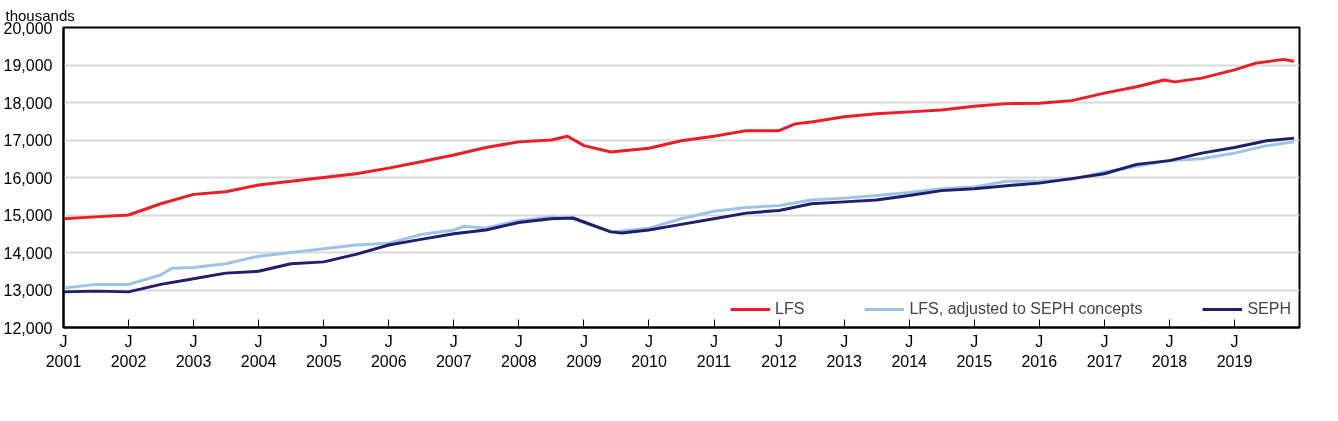  I want to click on legend-label: LFS, adjusted to SEPH concepts, so click(1026, 309).